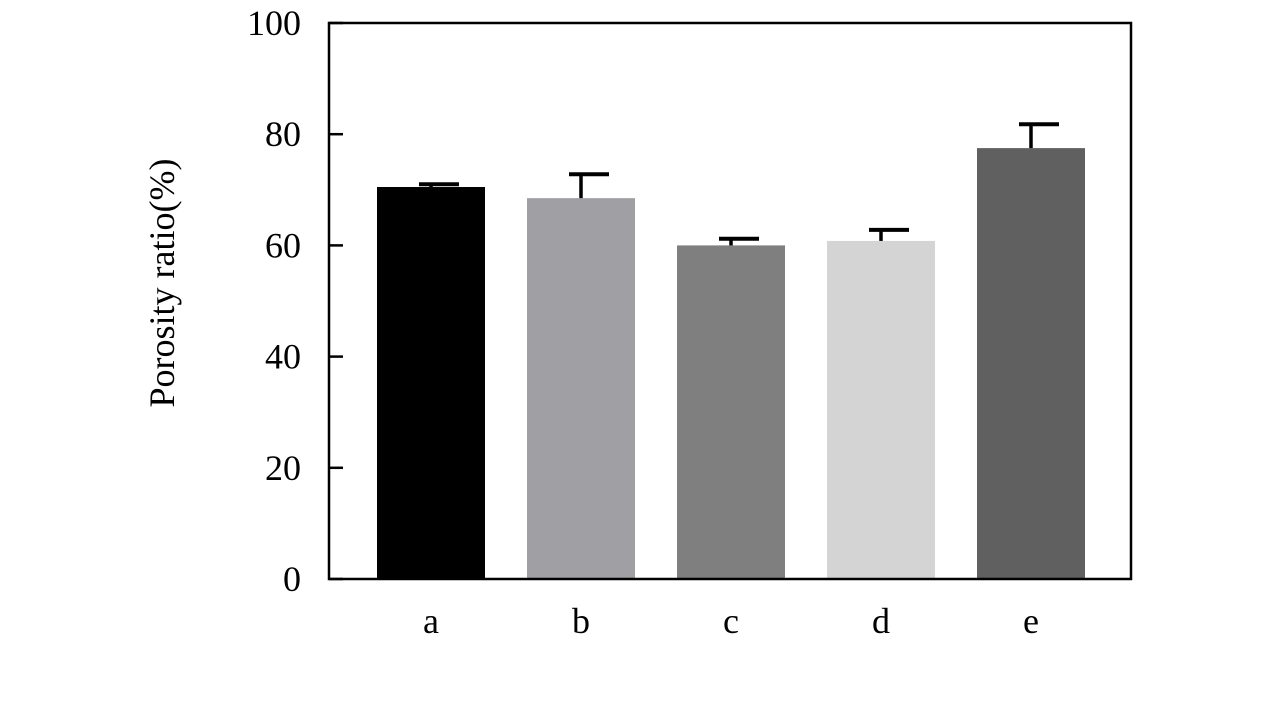 The height and width of the screenshot is (709, 1276). What do you see at coordinates (283, 245) in the screenshot?
I see `y-tick-label: 60` at bounding box center [283, 245].